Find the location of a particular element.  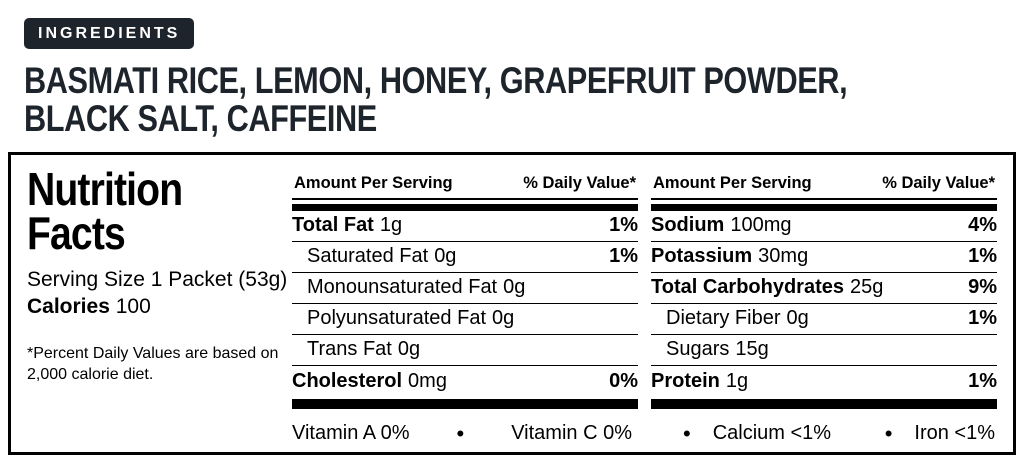

nutrient-row-protein: Protein 1g 1% is located at coordinates (824, 381).